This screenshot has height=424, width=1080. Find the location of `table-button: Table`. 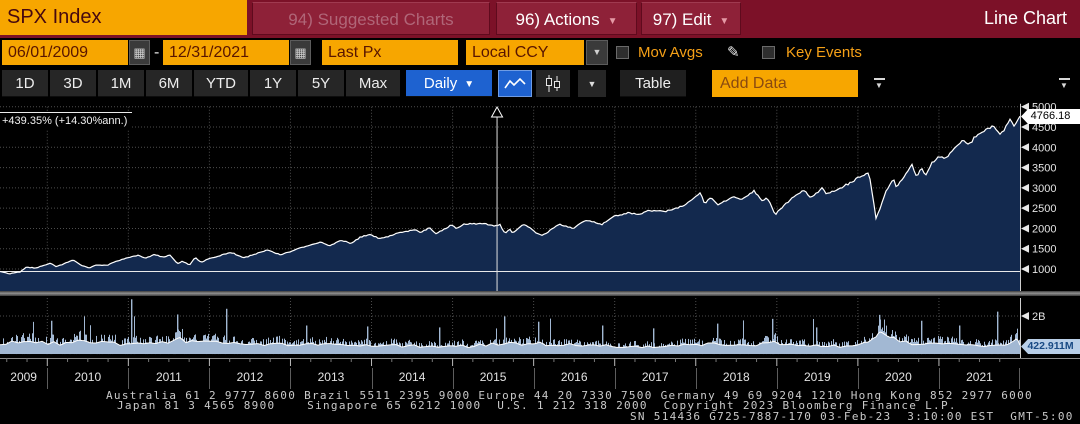

table-button: Table is located at coordinates (653, 83).